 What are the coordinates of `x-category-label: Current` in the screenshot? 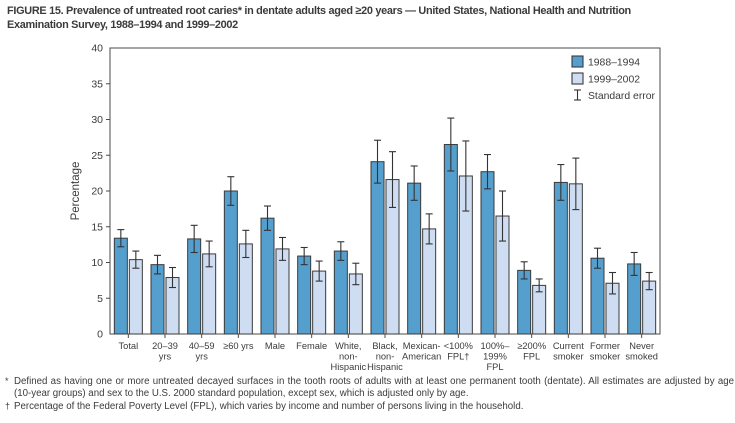 It's located at (568, 346).